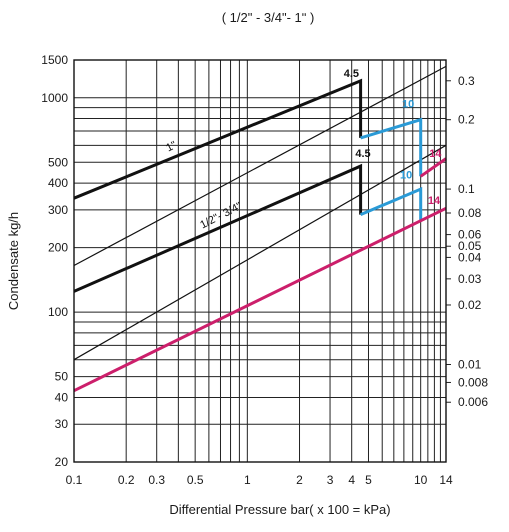 This screenshot has height=532, width=509. What do you see at coordinates (62, 462) in the screenshot?
I see `y-tick-label: 20` at bounding box center [62, 462].